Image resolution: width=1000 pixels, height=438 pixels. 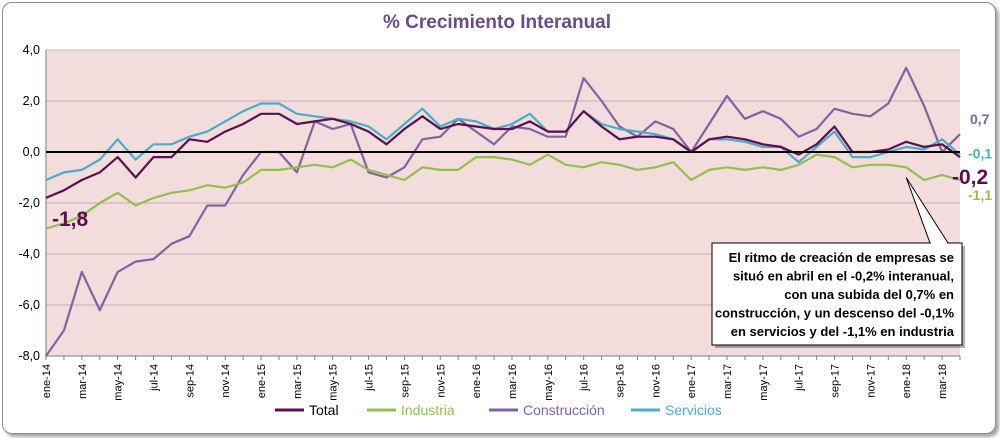 I want to click on x-tick-label: may-15, so click(x=334, y=382).